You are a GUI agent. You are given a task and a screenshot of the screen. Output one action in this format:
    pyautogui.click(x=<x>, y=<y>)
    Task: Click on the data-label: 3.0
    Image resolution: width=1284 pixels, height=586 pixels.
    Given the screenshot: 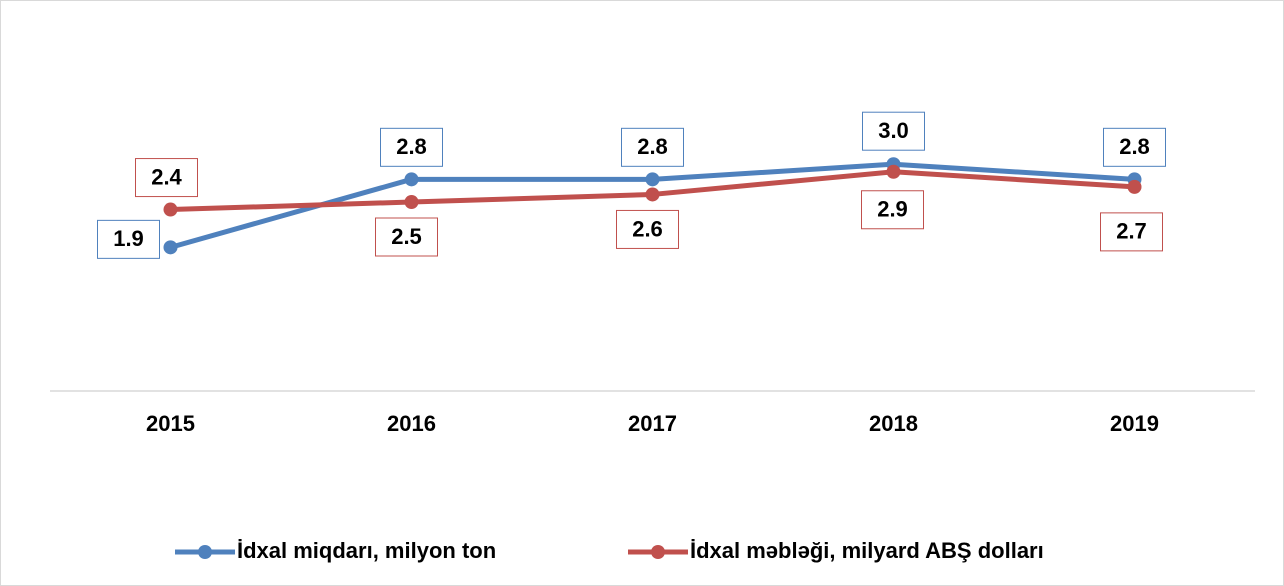 What is the action you would take?
    pyautogui.click(x=893, y=130)
    